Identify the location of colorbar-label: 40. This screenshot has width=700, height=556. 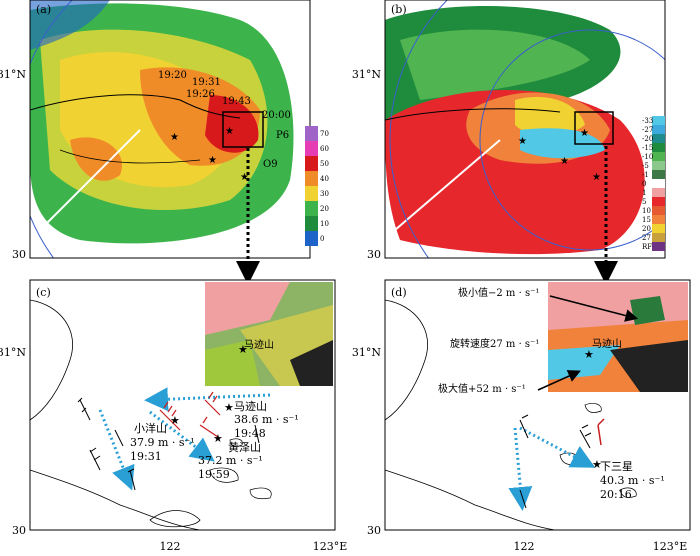
(324, 179).